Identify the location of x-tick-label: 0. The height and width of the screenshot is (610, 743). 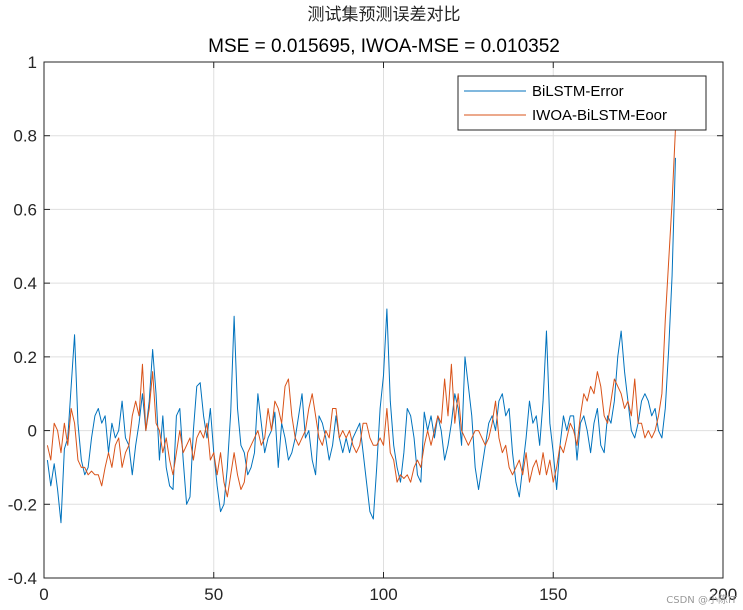
(43, 594).